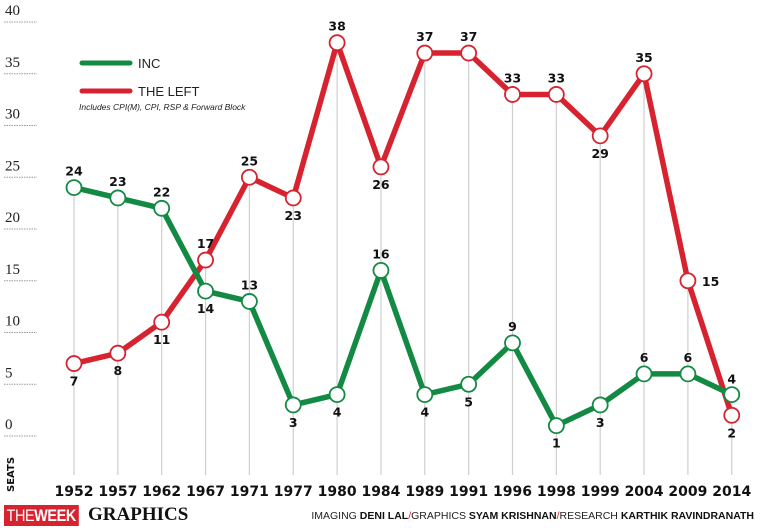  What do you see at coordinates (12, 11) in the screenshot?
I see `y-tick-label: 40` at bounding box center [12, 11].